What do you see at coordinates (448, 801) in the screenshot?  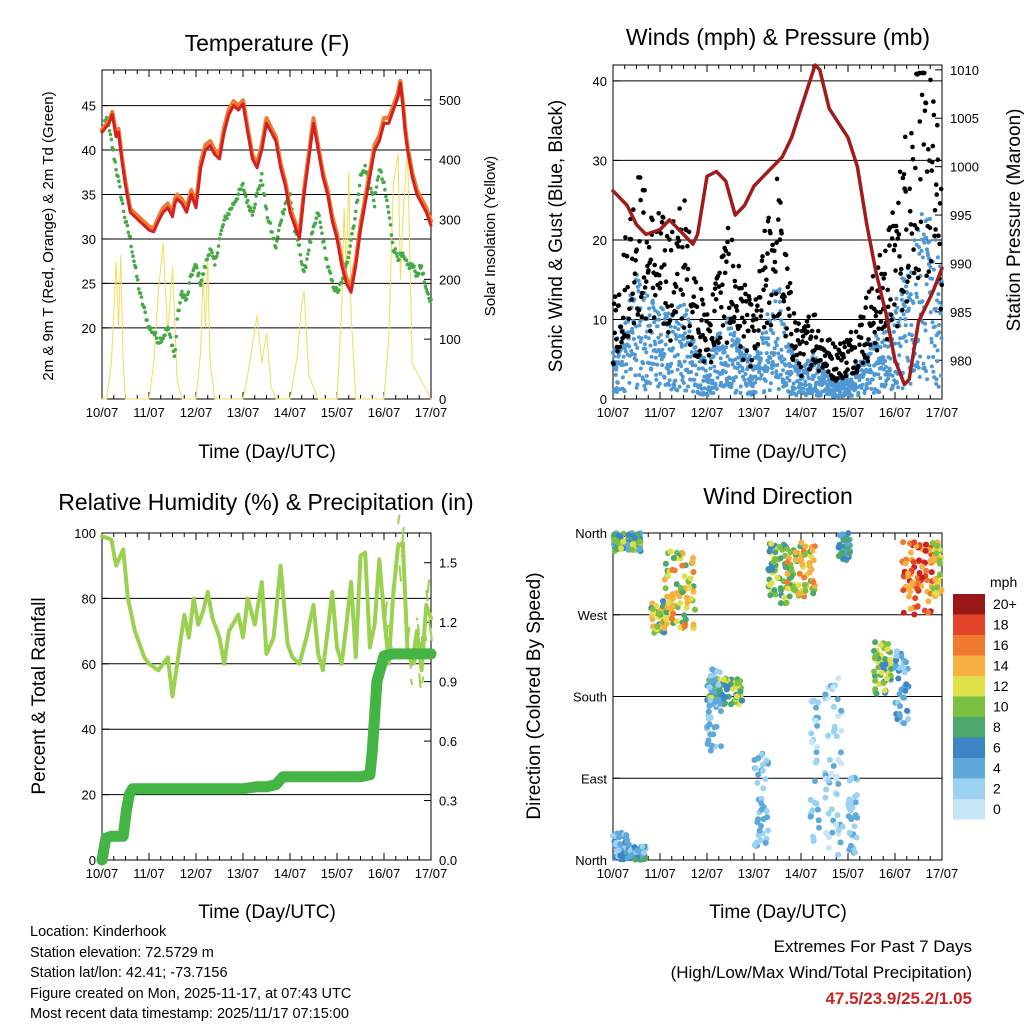 I see `y2-tick-label: 0.3` at bounding box center [448, 801].